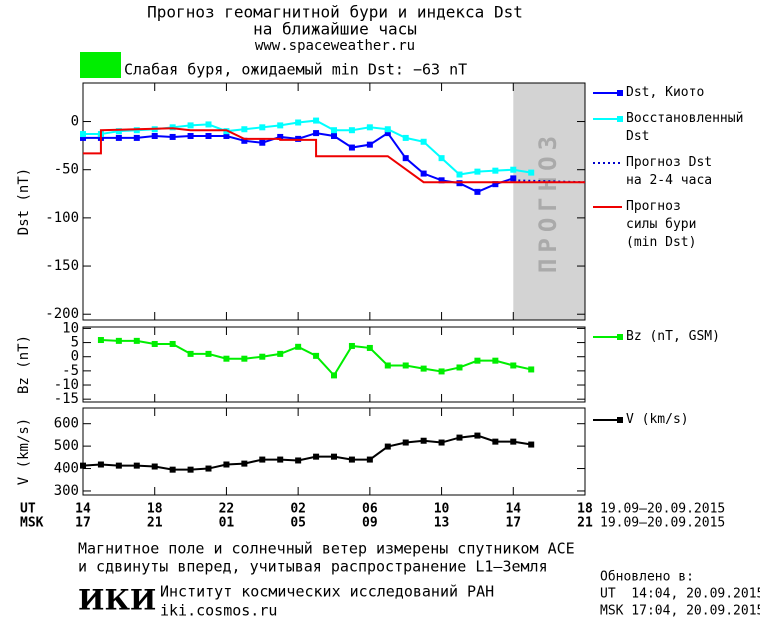 Image resolution: width=760 pixels, height=620 pixels. Describe the element at coordinates (75, 357) in the screenshot. I see `y-tick-label: 0` at that location.